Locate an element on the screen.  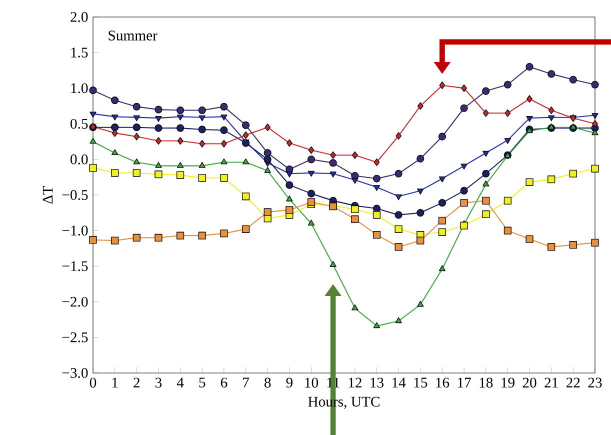
x-tick-label: 3 is located at coordinates (159, 383).